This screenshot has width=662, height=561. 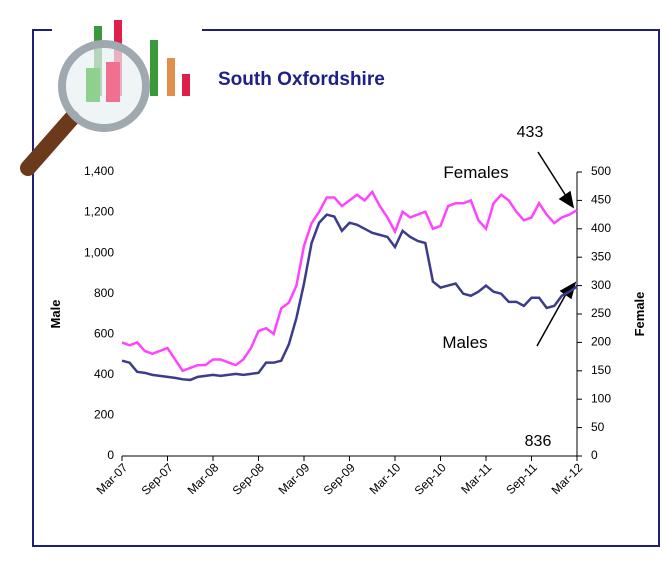 What do you see at coordinates (475, 172) in the screenshot?
I see `annotation: Females` at bounding box center [475, 172].